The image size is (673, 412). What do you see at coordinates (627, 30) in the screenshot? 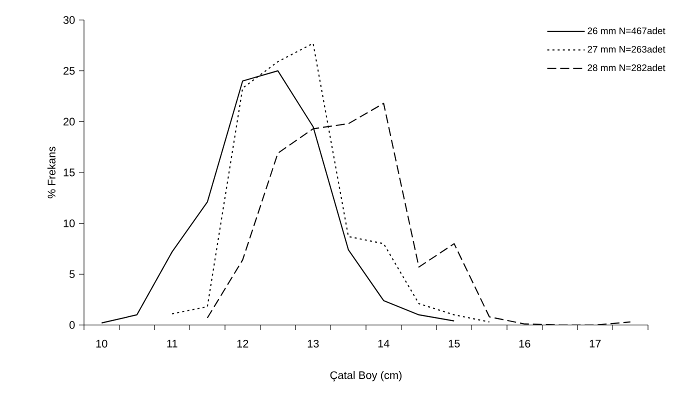
I see `legend-label: 26 mm N=467adet` at bounding box center [627, 30].